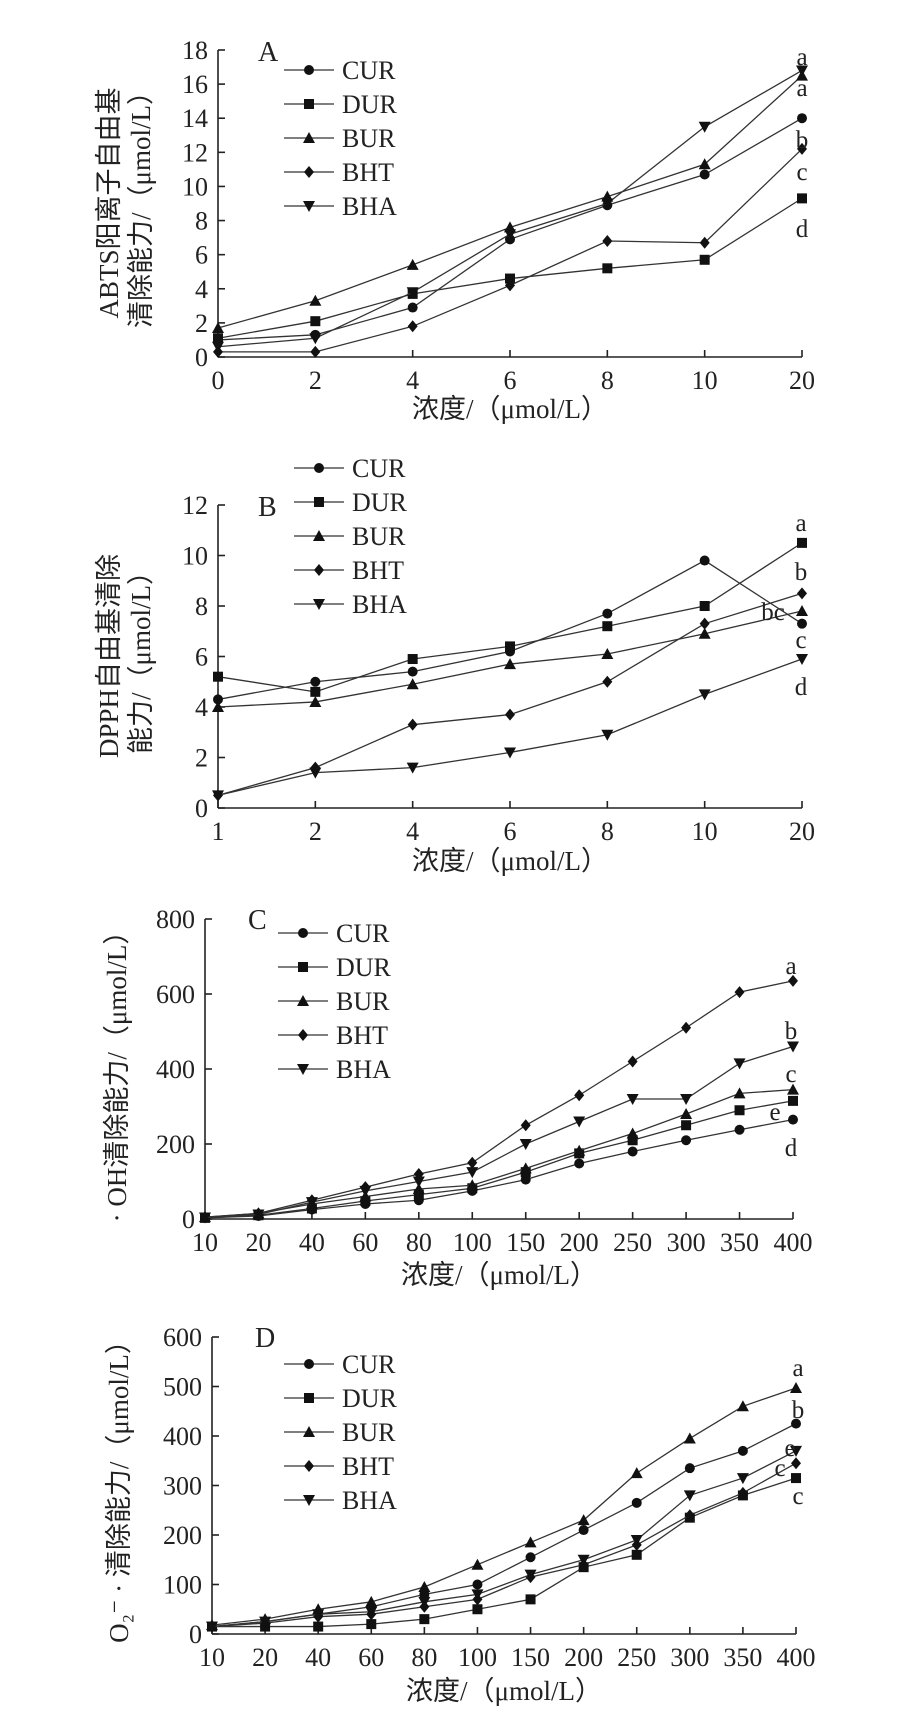 The height and width of the screenshot is (1721, 917). Describe the element at coordinates (798, 1410) in the screenshot. I see `significance-label: b` at that location.